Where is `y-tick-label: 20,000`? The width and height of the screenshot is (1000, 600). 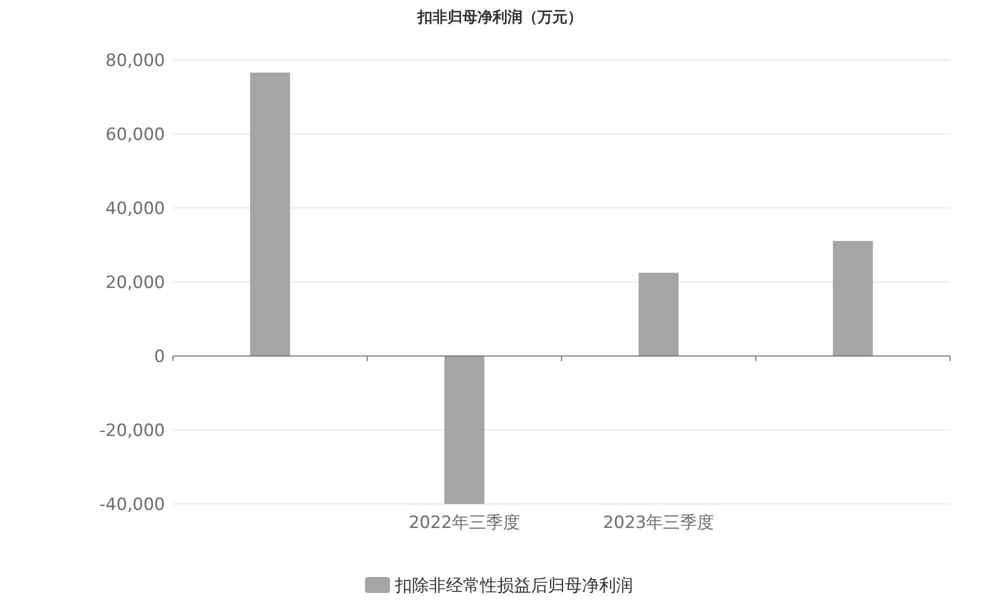 y-tick-label: 20,000 is located at coordinates (135, 283).